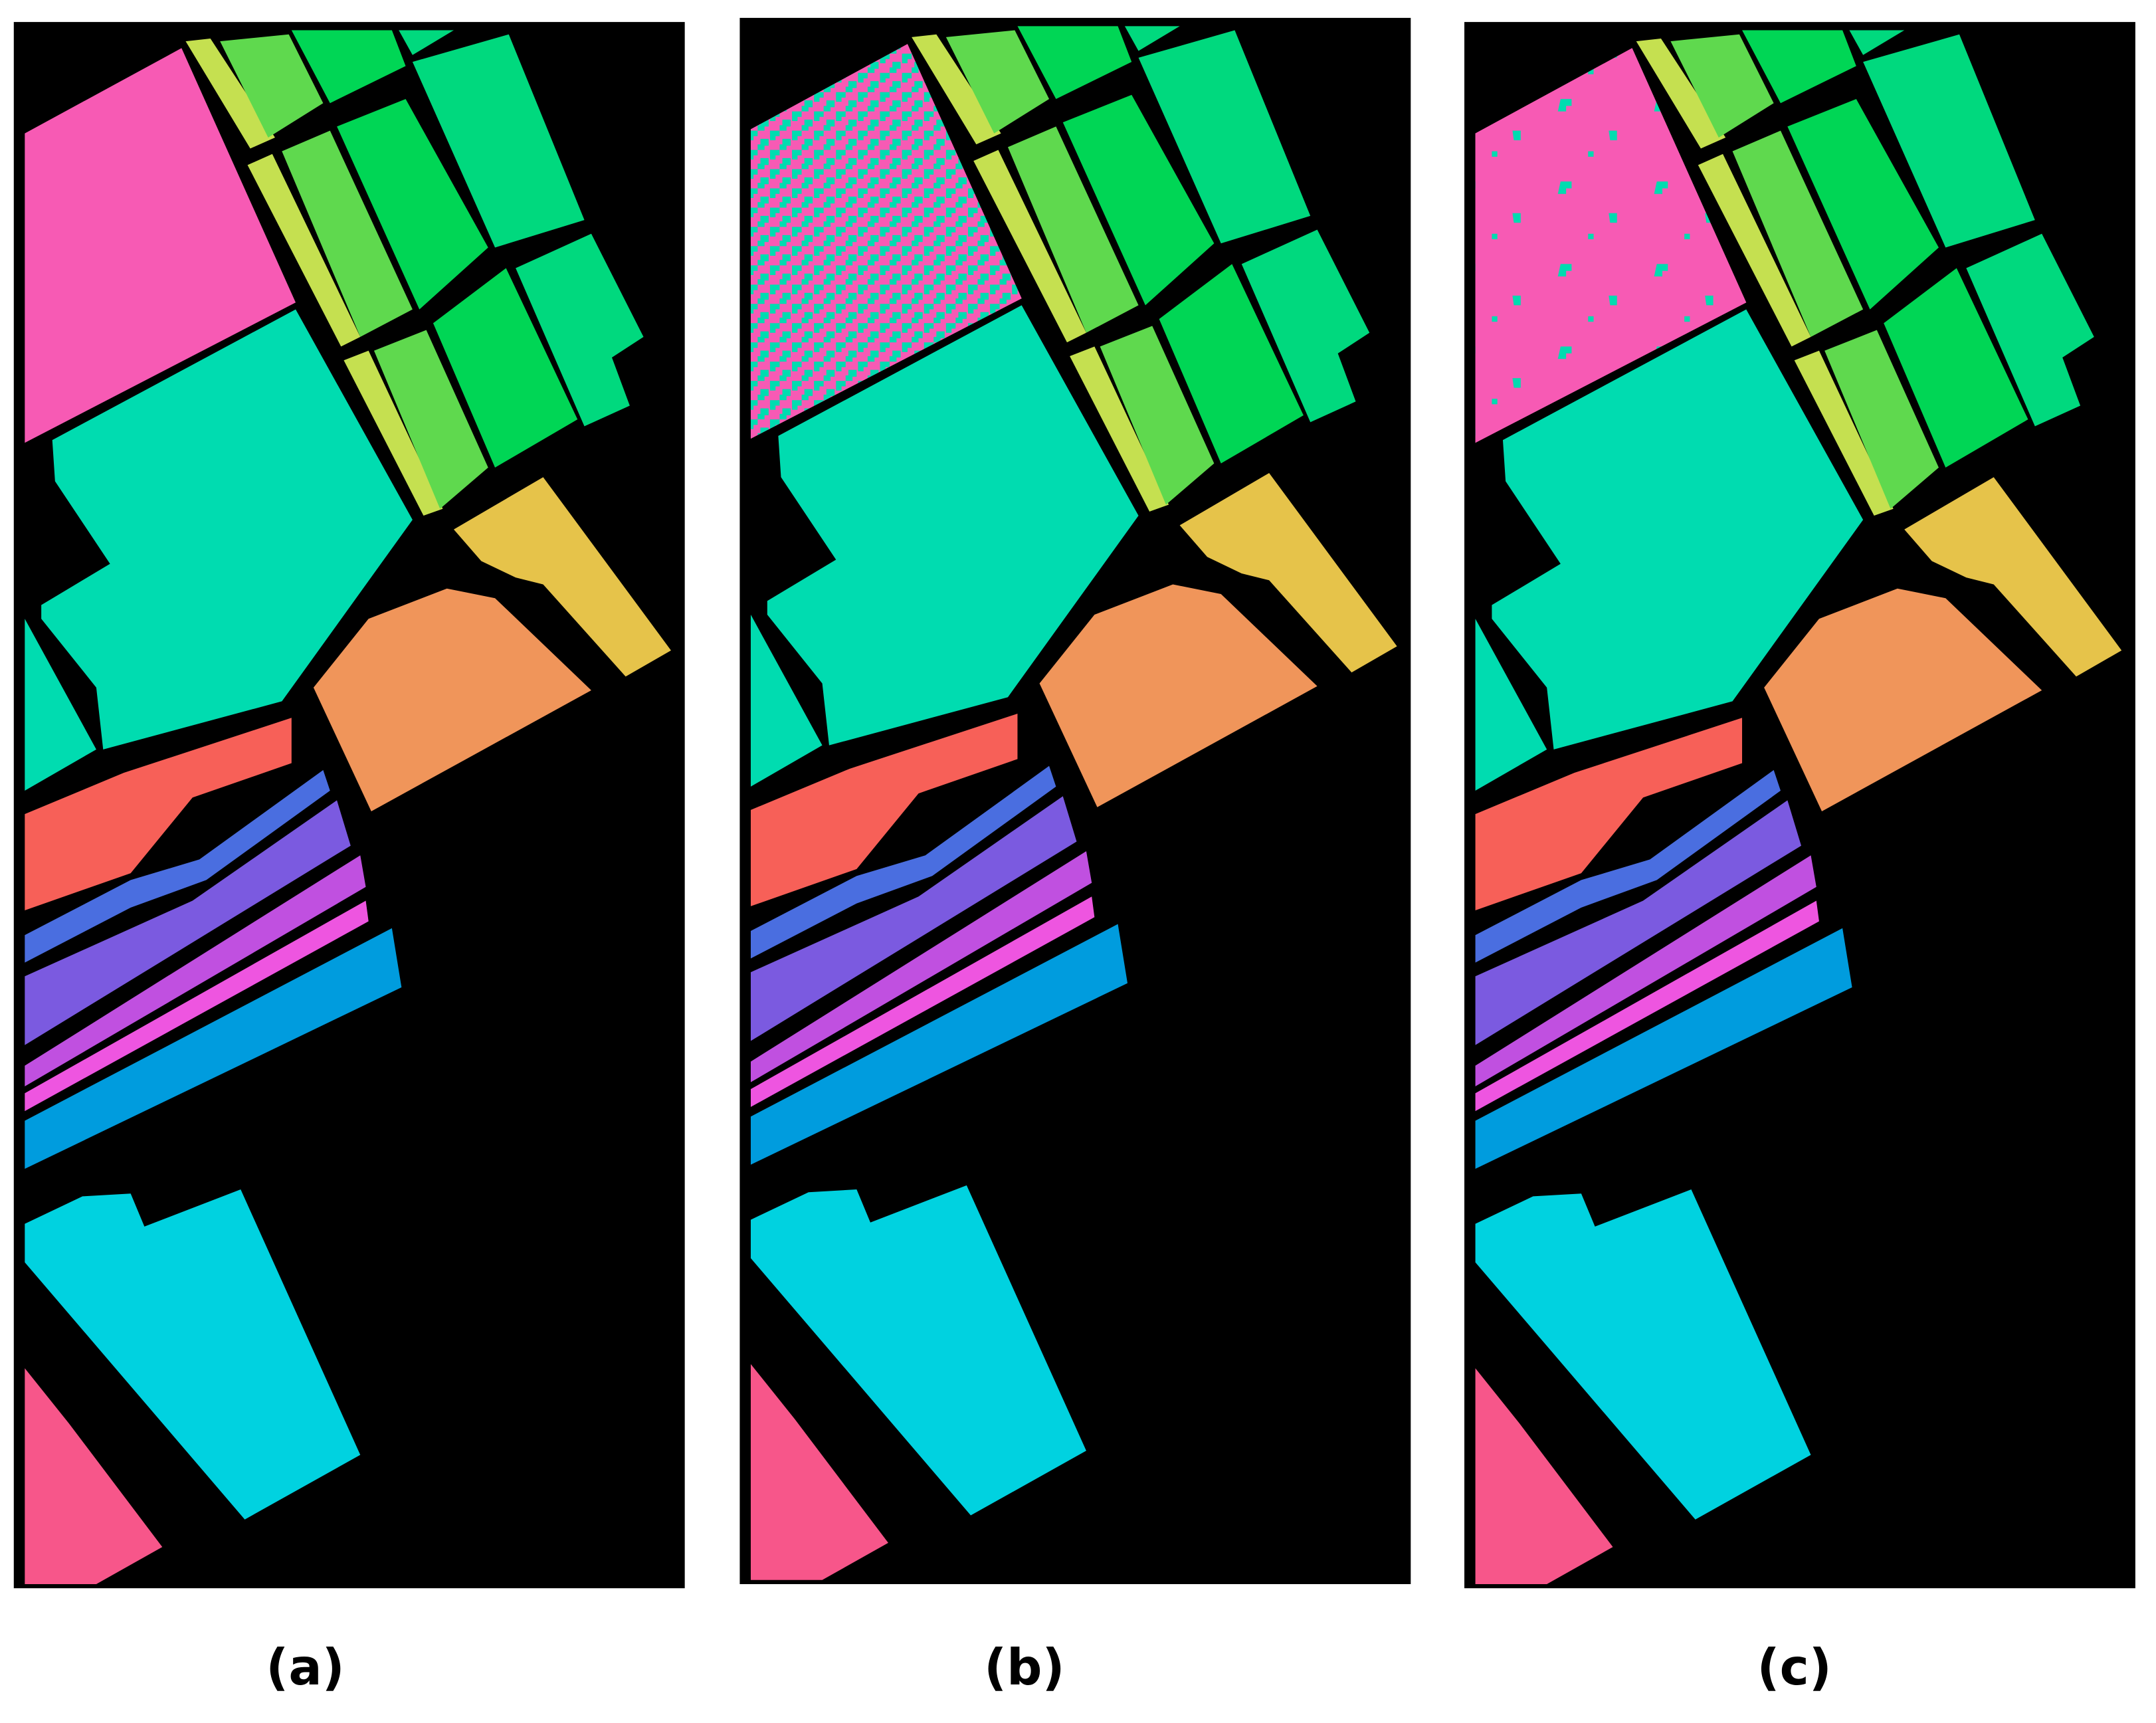  Describe the element at coordinates (1794, 1667) in the screenshot. I see `panel-label: (c)` at that location.